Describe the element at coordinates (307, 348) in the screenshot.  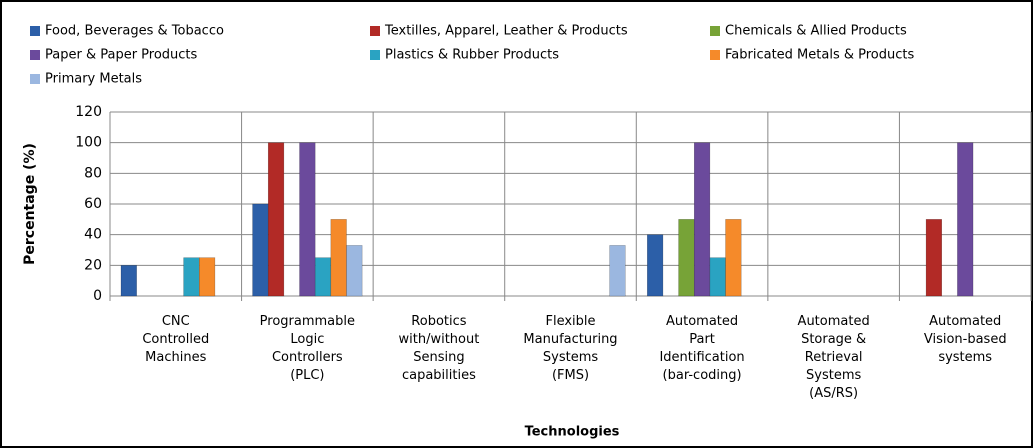
I see `x-tick-label: Programmable Logic Controllers (PLC)` at that location.